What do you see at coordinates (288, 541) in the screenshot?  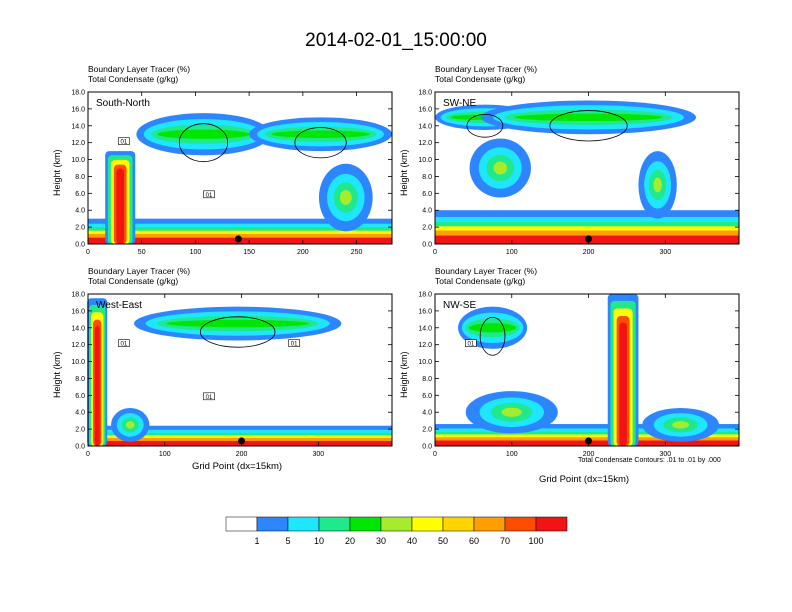 I see `colorbar-label: 5` at bounding box center [288, 541].